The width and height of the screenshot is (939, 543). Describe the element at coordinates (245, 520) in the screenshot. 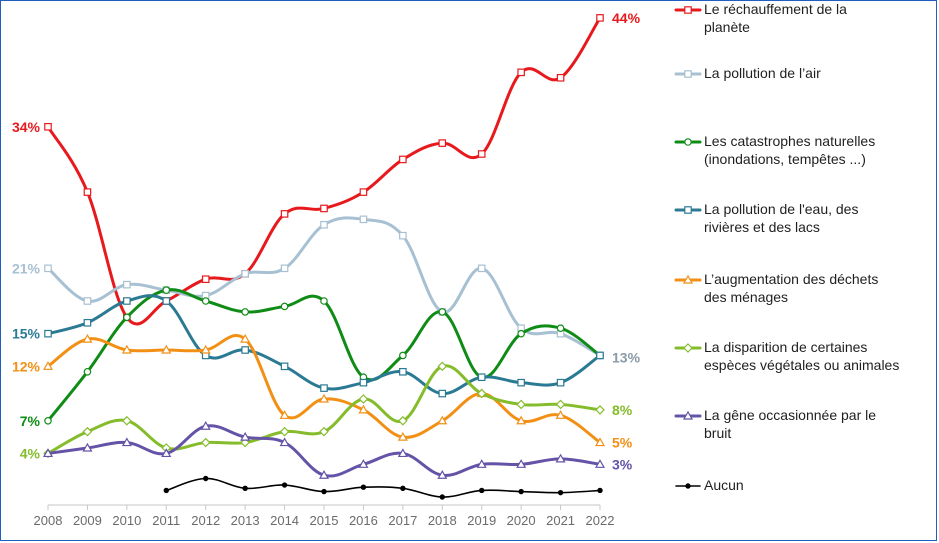

I see `x-tick-label: 2013` at that location.